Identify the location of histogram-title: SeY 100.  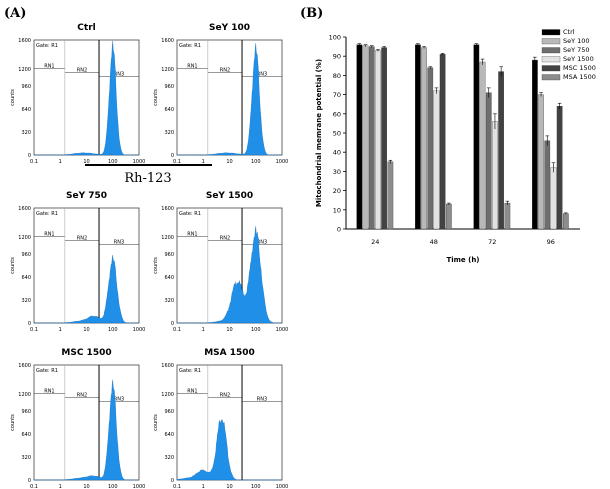
(229, 28).